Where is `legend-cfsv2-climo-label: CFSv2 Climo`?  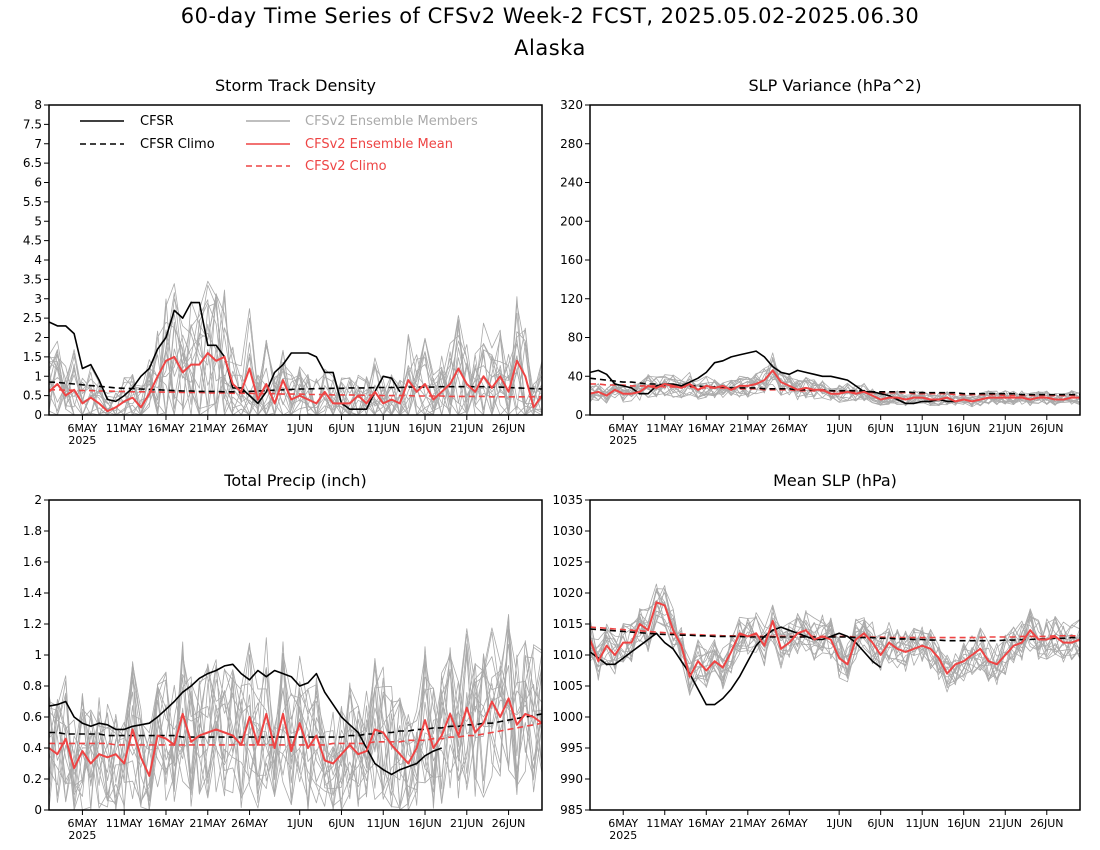
legend-cfsv2-climo-label: CFSv2 Climo is located at coordinates (346, 166).